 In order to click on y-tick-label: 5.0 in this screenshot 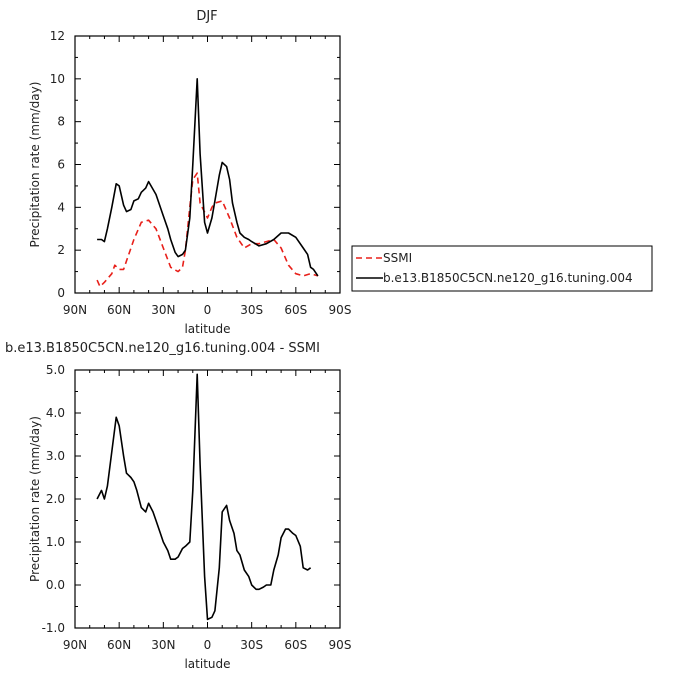, I will do `click(55, 370)`.